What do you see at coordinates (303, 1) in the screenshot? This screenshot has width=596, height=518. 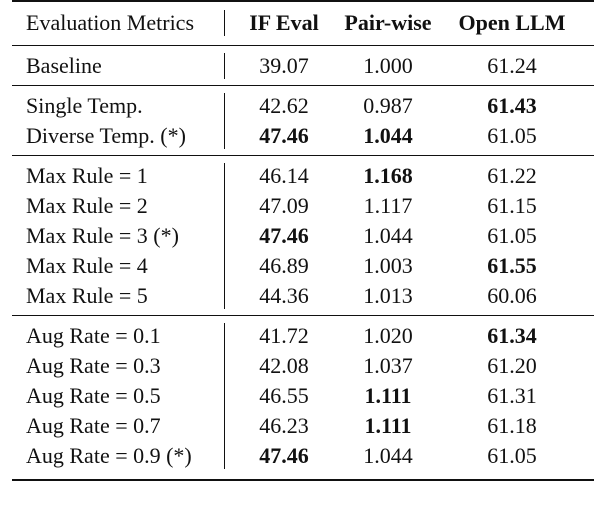 I see `top-rule` at bounding box center [303, 1].